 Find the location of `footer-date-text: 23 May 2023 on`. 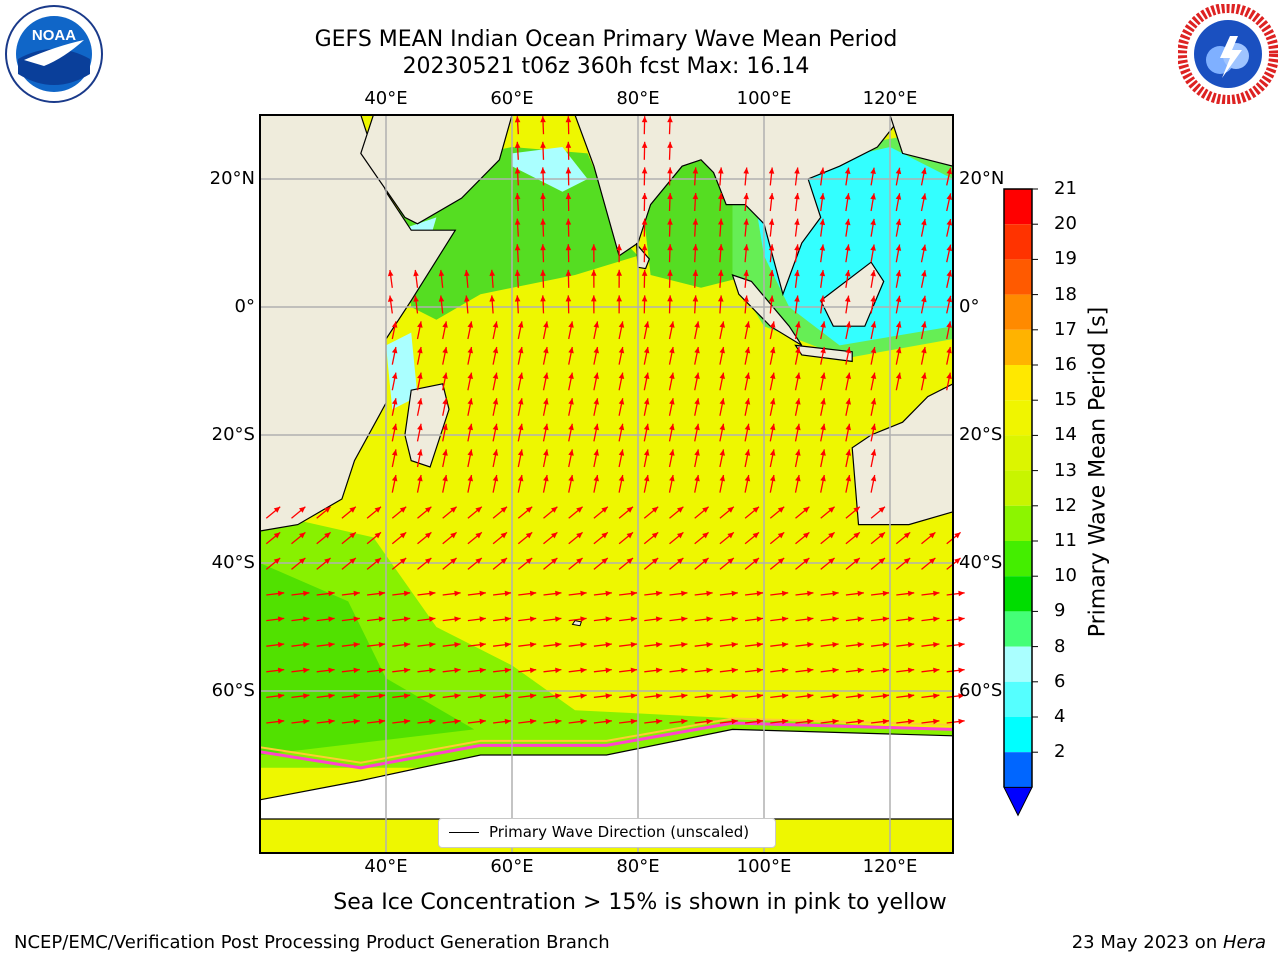

footer-date-text: 23 May 2023 on is located at coordinates (1147, 942).